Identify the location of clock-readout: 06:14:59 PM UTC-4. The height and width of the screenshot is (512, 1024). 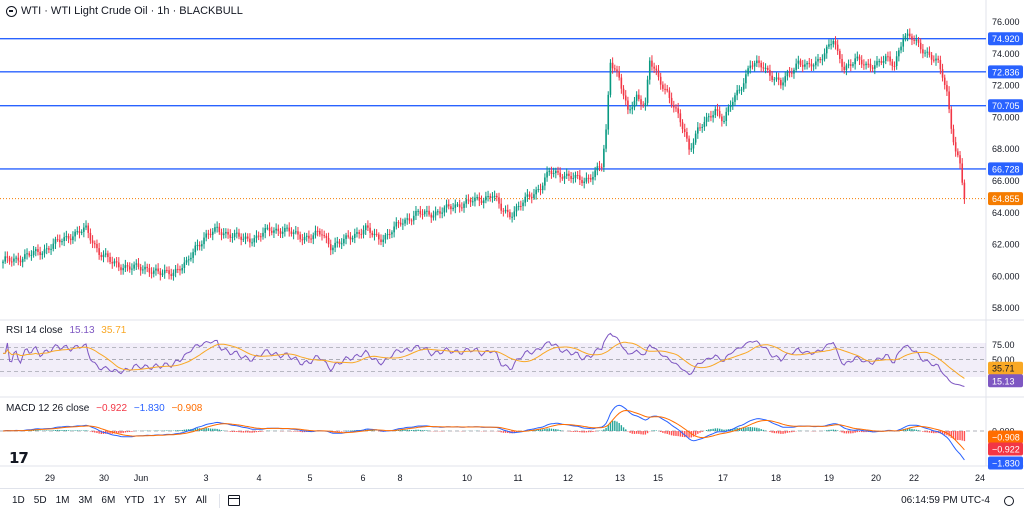
(945, 500).